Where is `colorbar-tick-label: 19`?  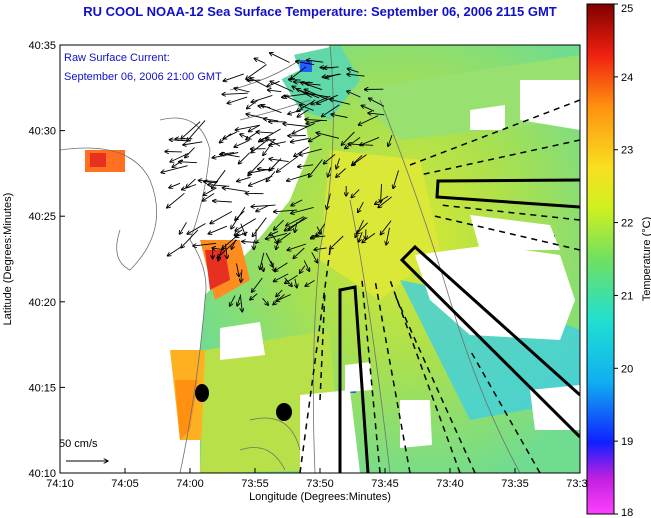
colorbar-tick-label: 19 is located at coordinates (627, 442).